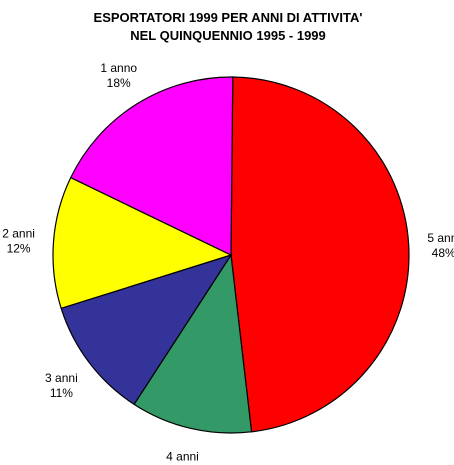 This screenshot has height=465, width=454. What do you see at coordinates (443, 253) in the screenshot?
I see `pie-slice-percent-0: 48%` at bounding box center [443, 253].